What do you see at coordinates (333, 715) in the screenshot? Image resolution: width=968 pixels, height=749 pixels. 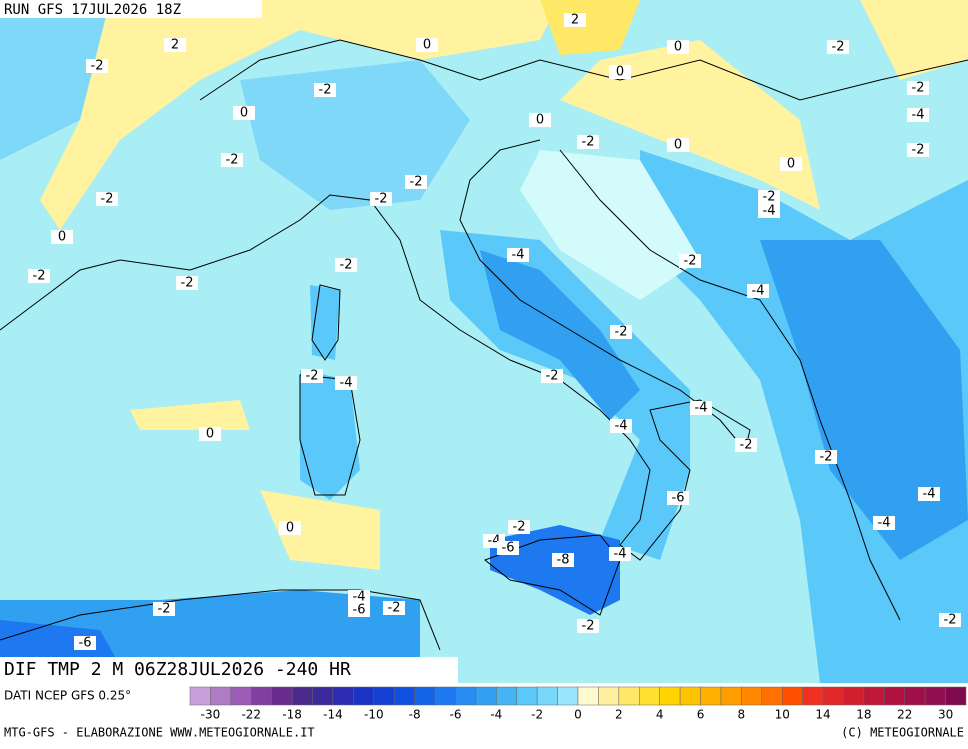 I see `colorbar-label: -14` at bounding box center [333, 715].